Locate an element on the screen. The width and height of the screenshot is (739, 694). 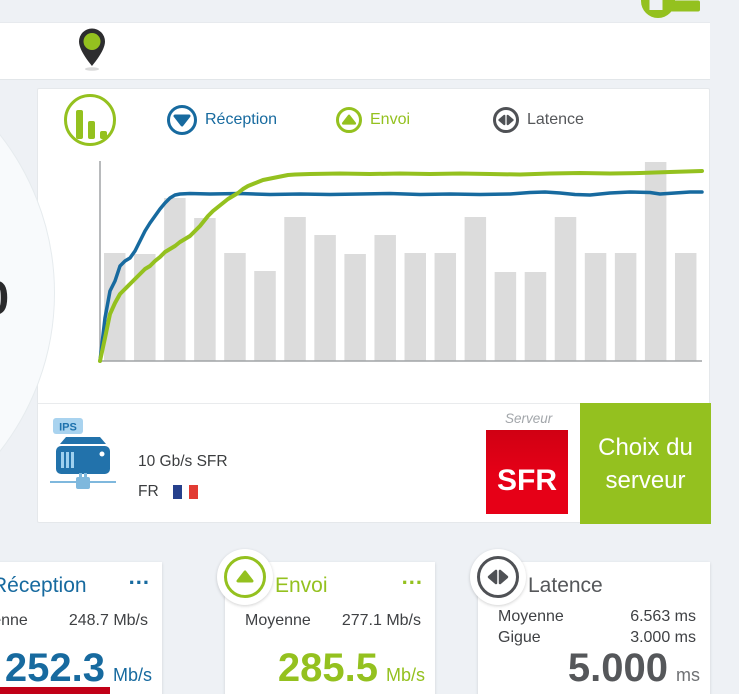
latence-badge is located at coordinates (498, 577).